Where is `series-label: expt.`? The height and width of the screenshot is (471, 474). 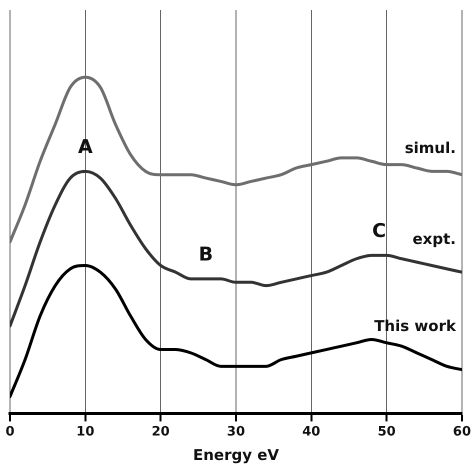
series-label: expt. is located at coordinates (434, 239).